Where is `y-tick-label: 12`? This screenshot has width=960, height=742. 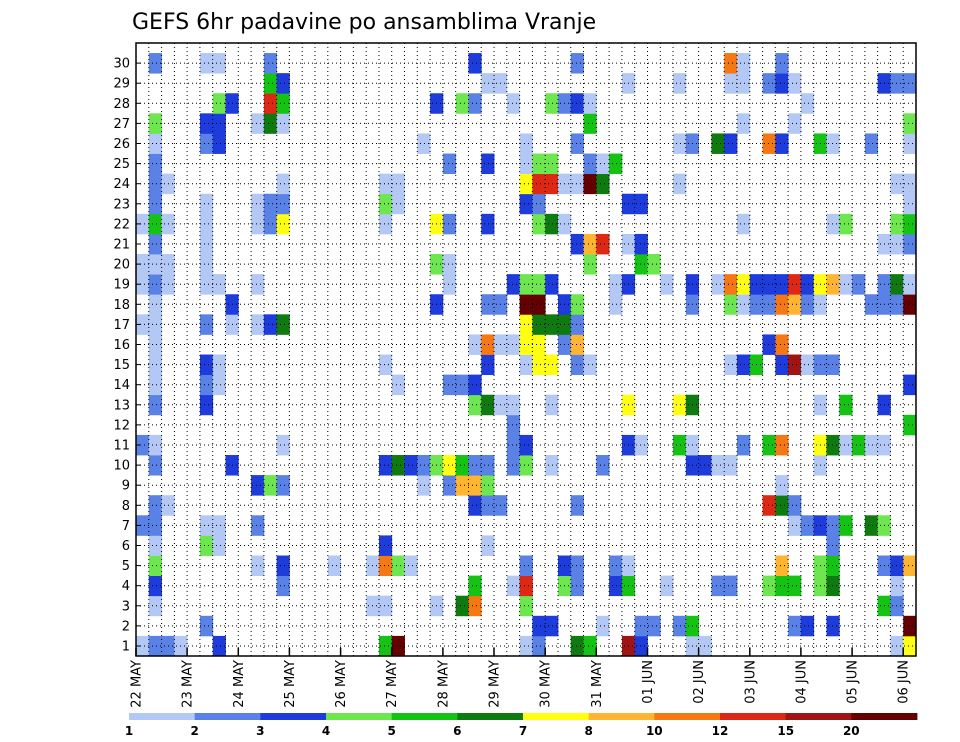 y-tick-label: 12 is located at coordinates (121, 425).